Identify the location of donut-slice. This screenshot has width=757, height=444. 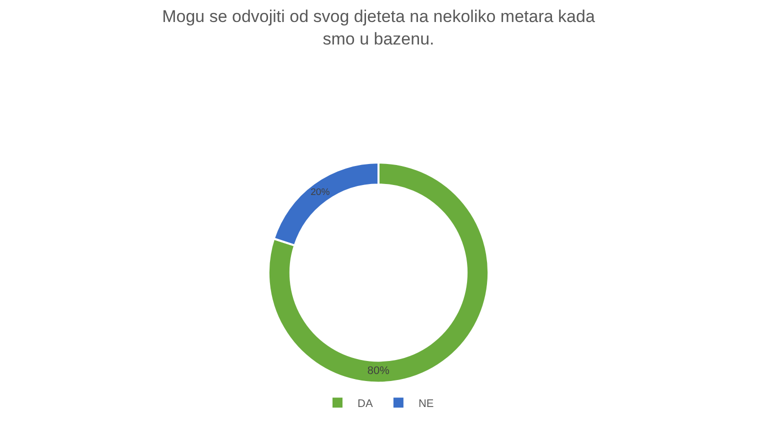
(379, 273).